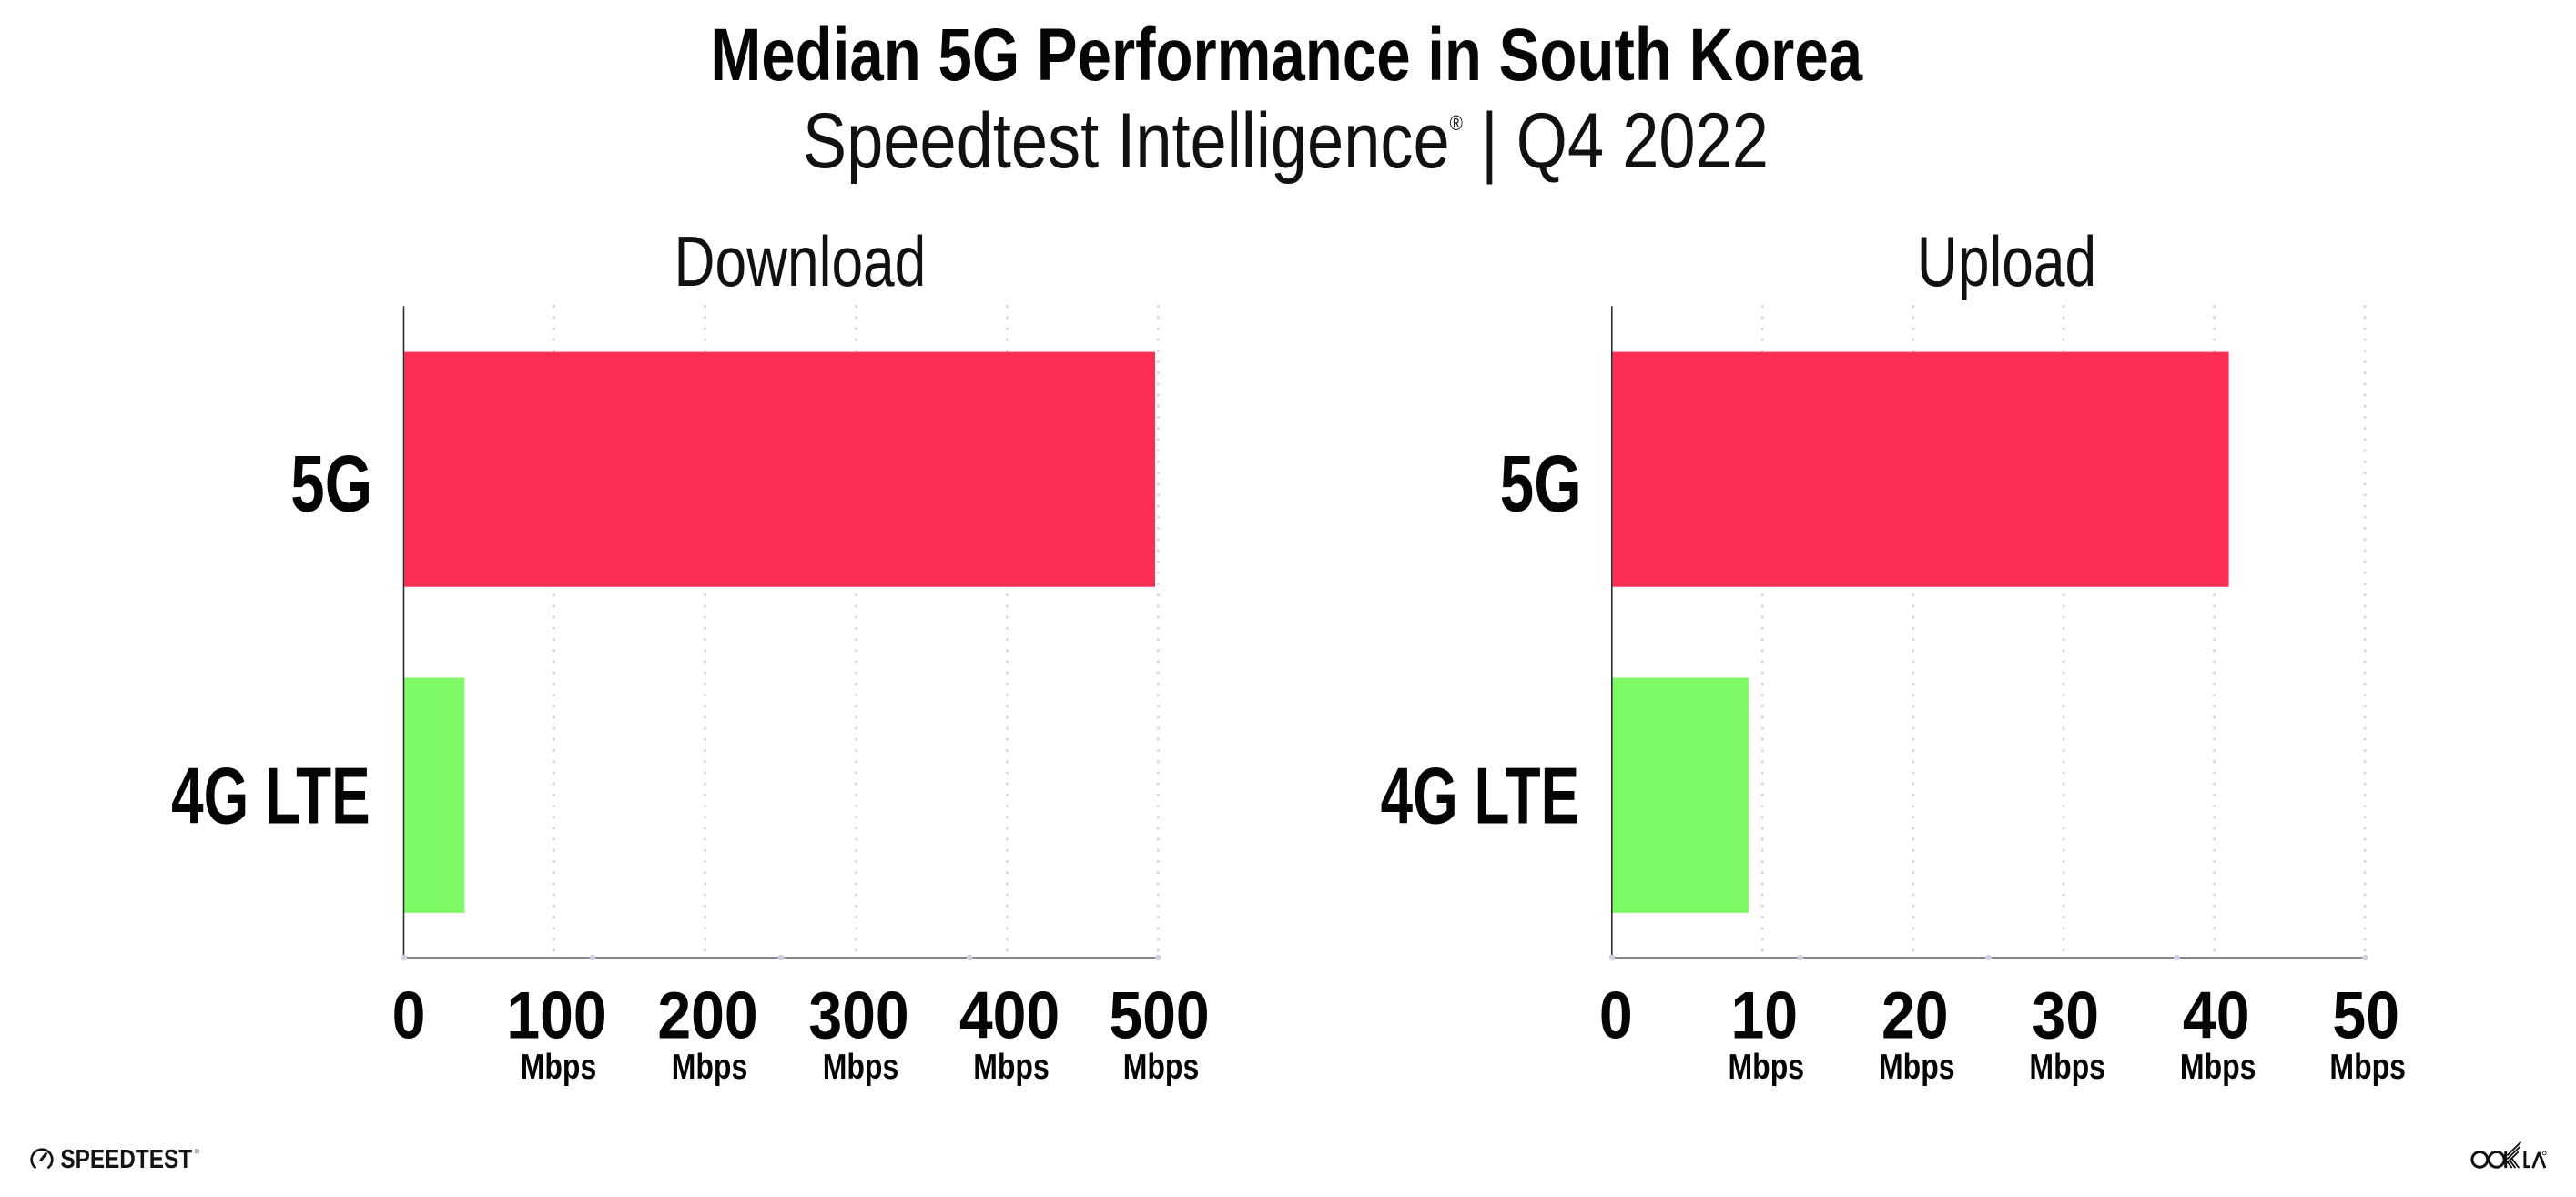 This screenshot has height=1197, width=2576. What do you see at coordinates (1009, 1015) in the screenshot?
I see `svg-text: 400` at bounding box center [1009, 1015].